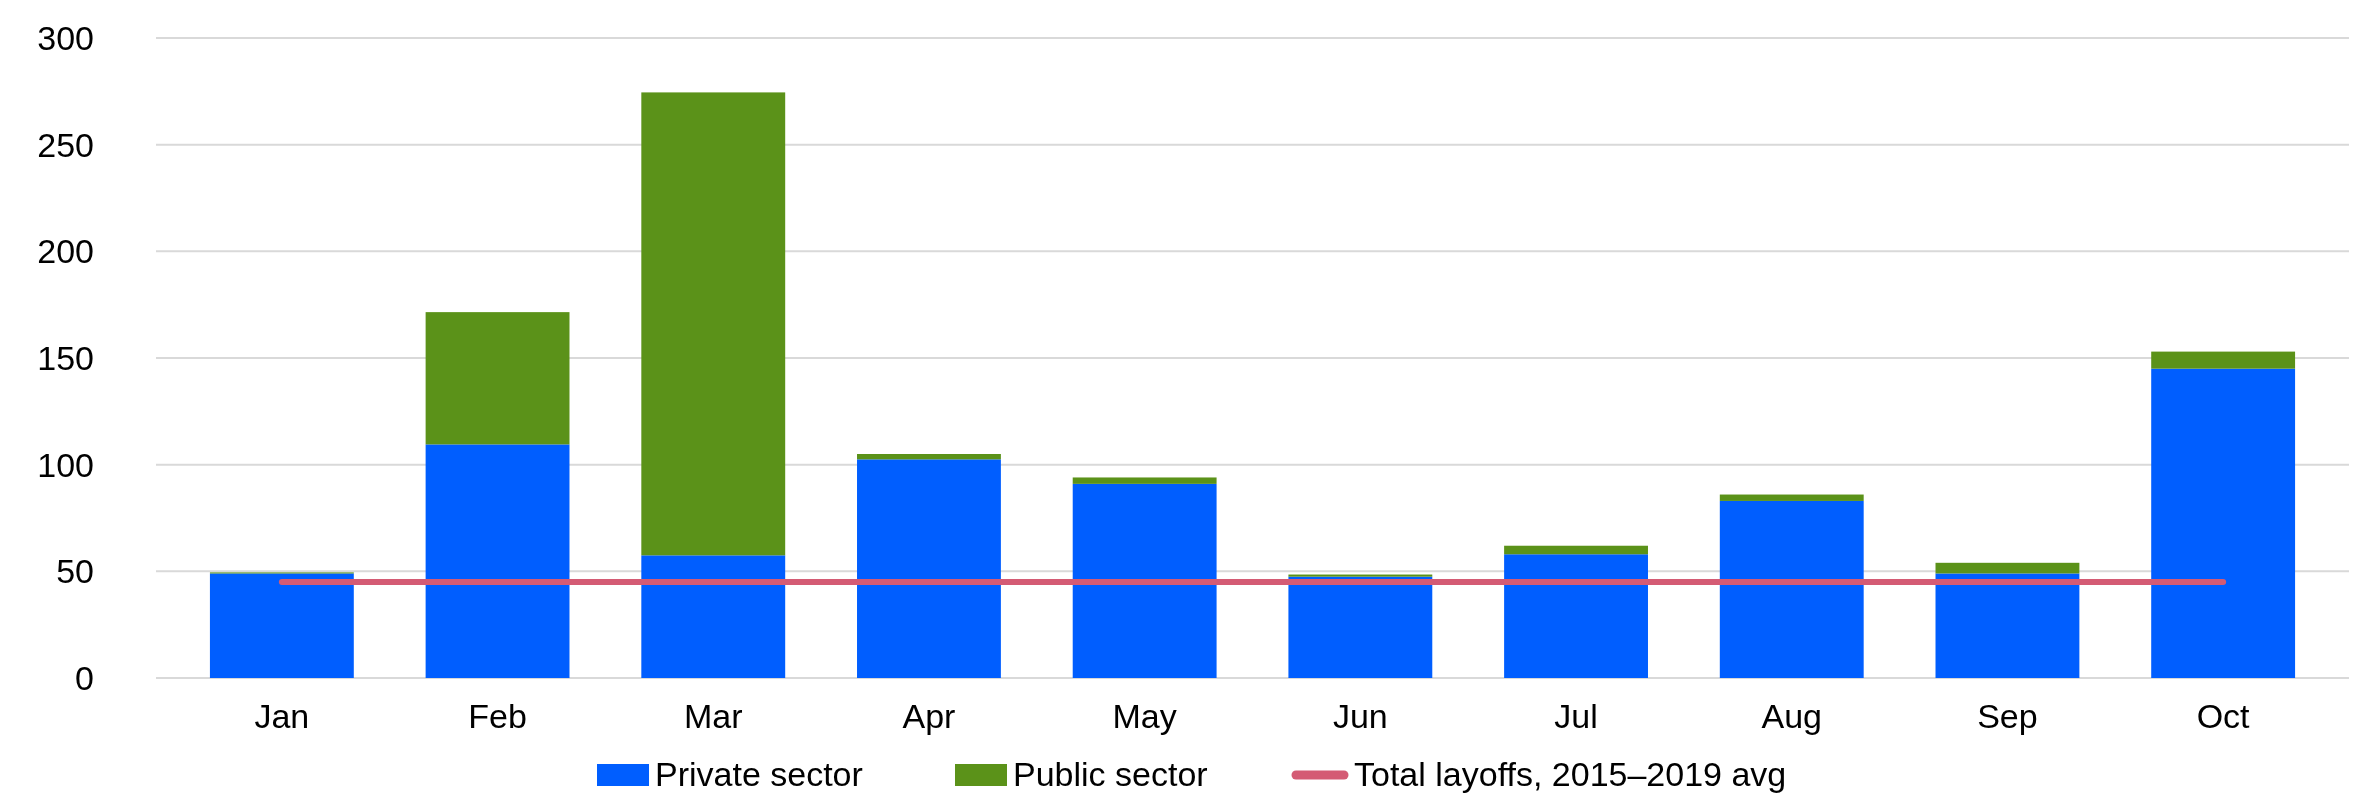 The width and height of the screenshot is (2353, 800). Describe the element at coordinates (65, 357) in the screenshot. I see `y-tick-label: 150` at that location.